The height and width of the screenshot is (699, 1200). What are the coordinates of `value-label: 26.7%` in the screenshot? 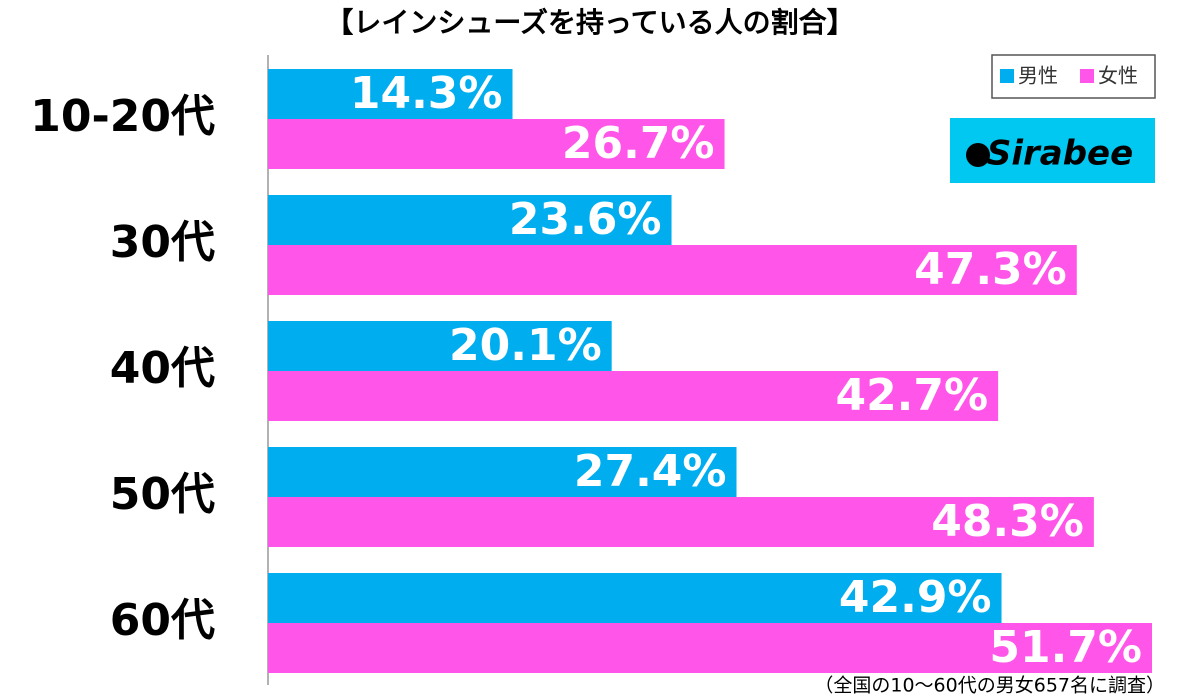 It's located at (638, 143).